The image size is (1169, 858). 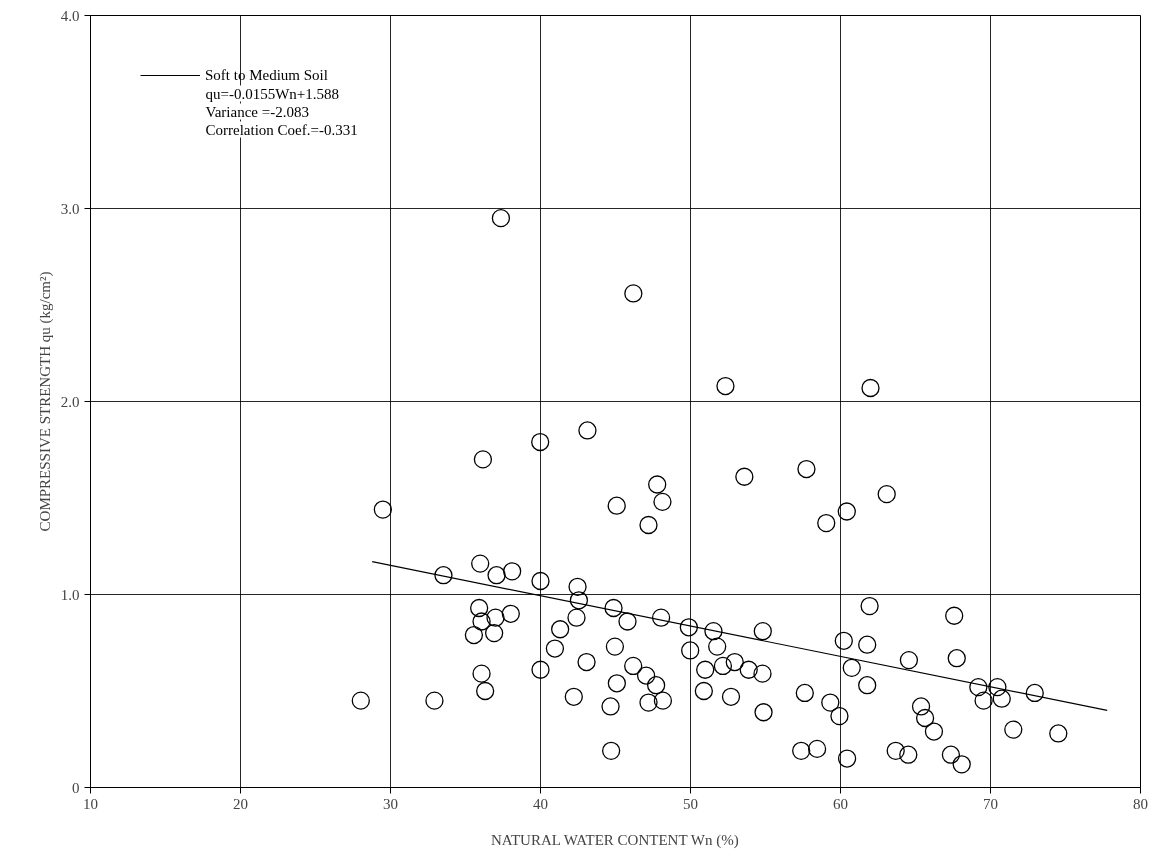 I want to click on annotation: Correlation Coef.=-0.331, so click(x=281, y=129).